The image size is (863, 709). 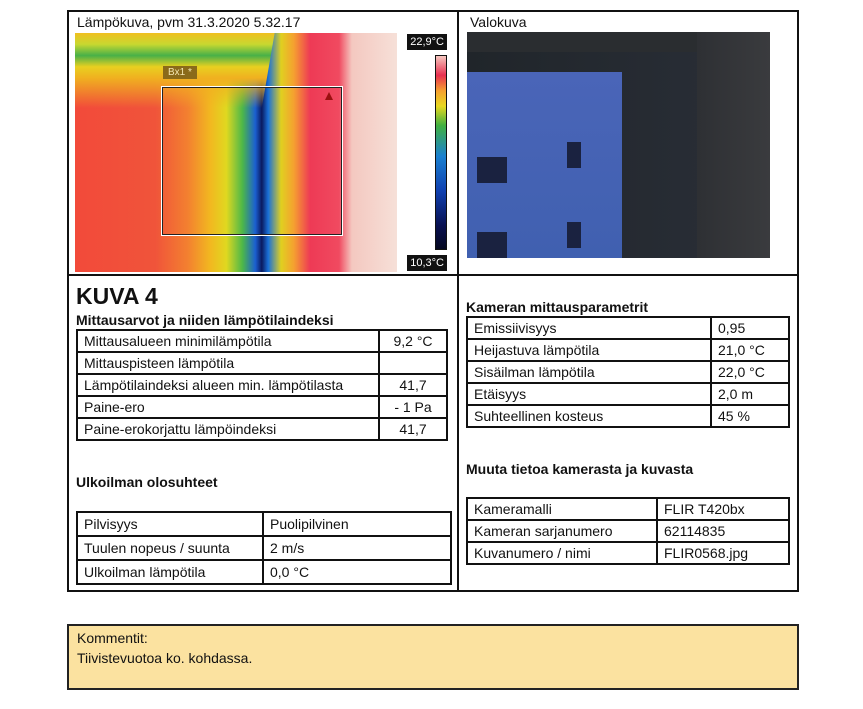 I want to click on measurement-box, so click(x=252, y=161).